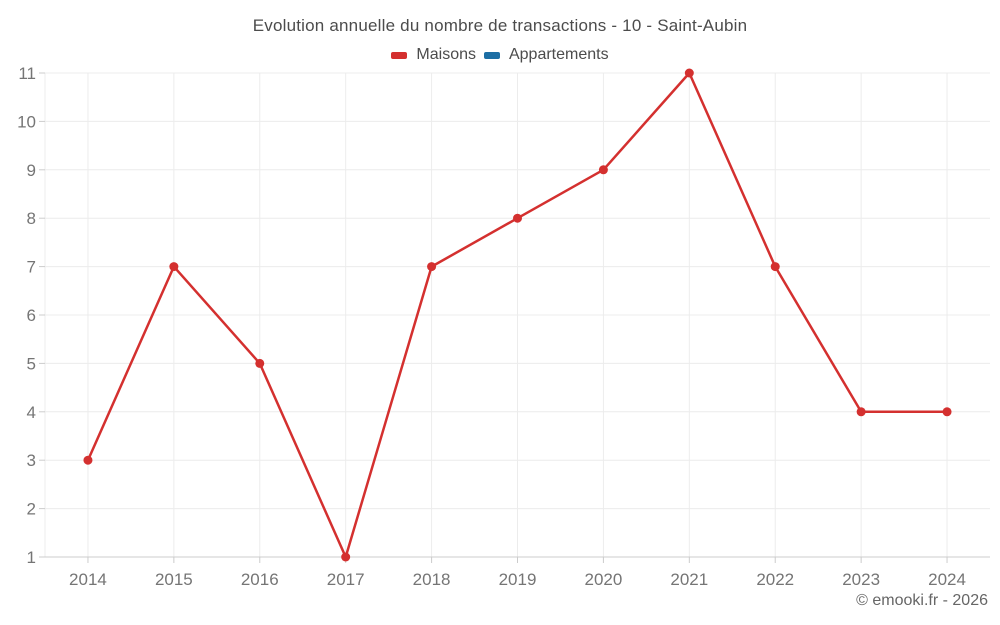 Image resolution: width=1000 pixels, height=625 pixels. I want to click on legend-item-appartements: Appartements, so click(546, 55).